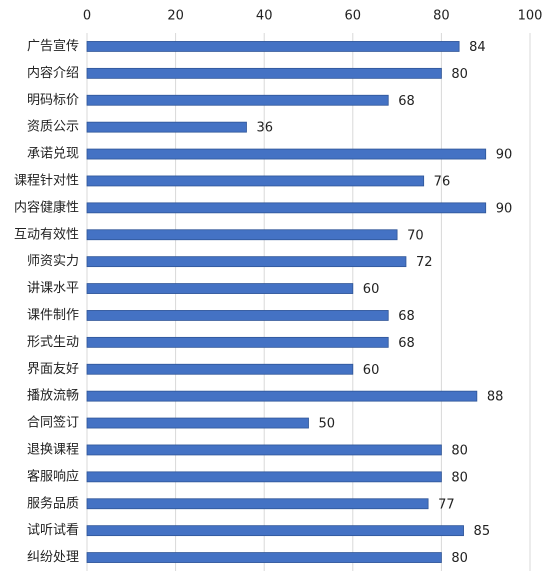  What do you see at coordinates (53, 503) in the screenshot?
I see `y-tick-label: 服务品质` at bounding box center [53, 503].